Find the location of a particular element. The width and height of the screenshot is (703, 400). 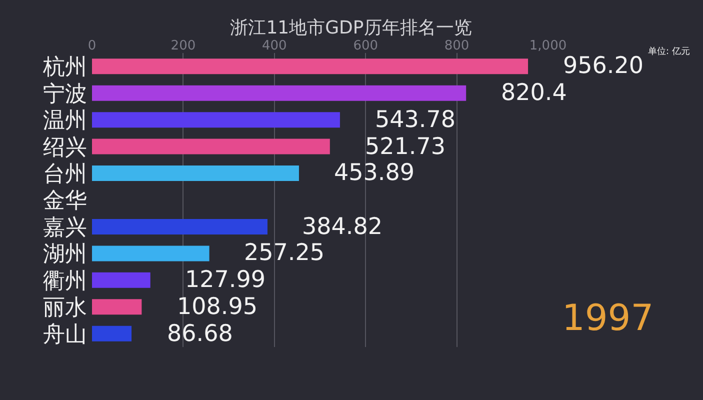

data-label: 453.89 is located at coordinates (374, 173).